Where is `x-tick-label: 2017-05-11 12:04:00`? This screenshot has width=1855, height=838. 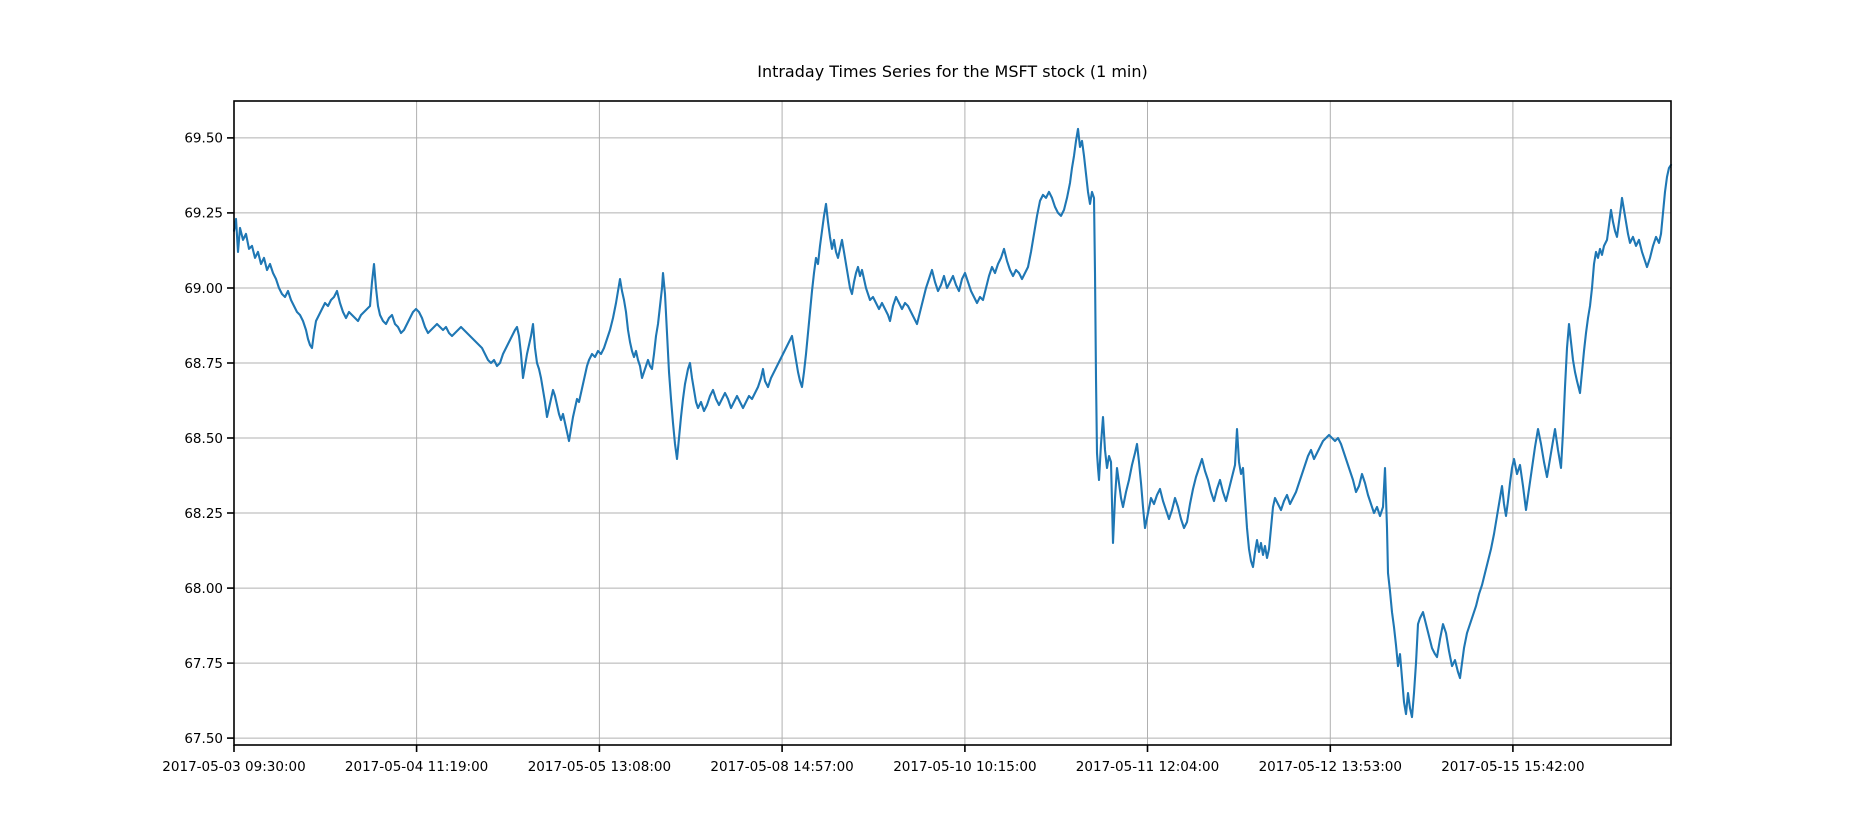
x-tick-label: 2017-05-11 12:04:00 is located at coordinates (1147, 767).